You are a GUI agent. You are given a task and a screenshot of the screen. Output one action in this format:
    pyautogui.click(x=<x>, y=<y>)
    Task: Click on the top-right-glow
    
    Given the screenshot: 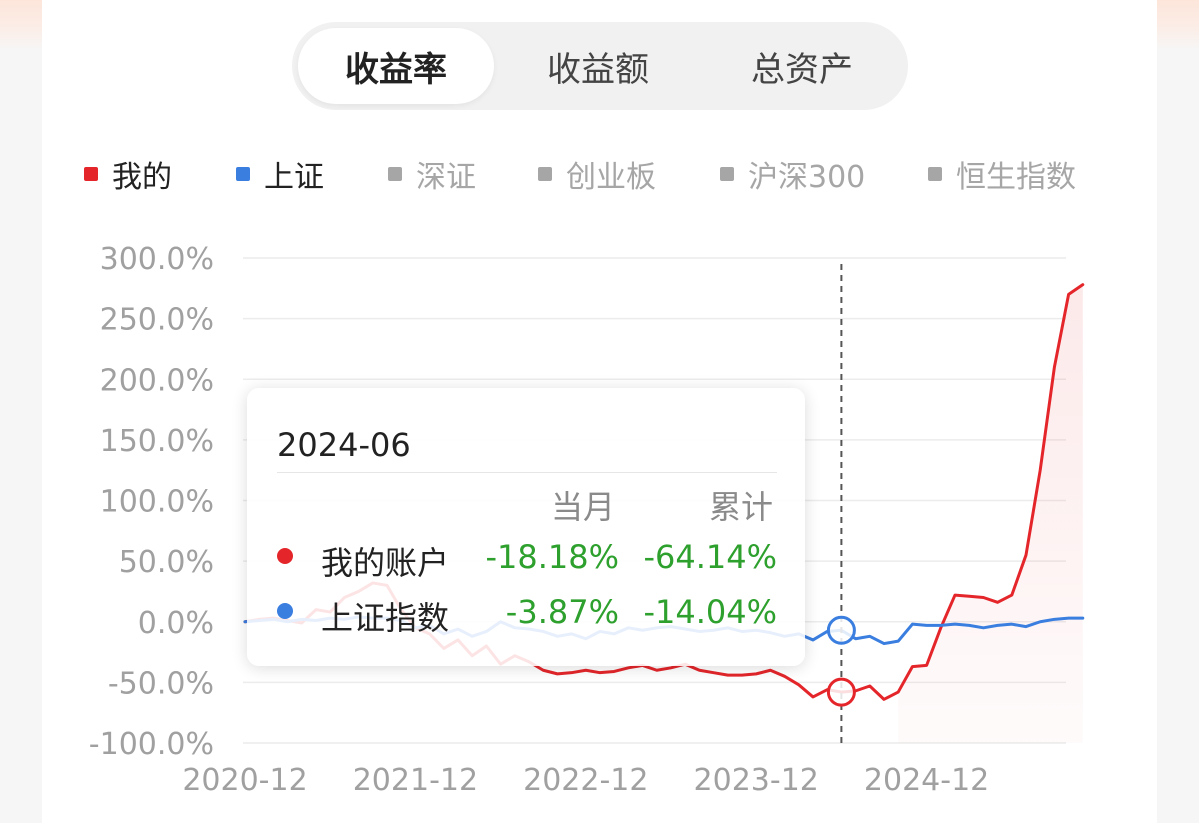 What is the action you would take?
    pyautogui.click(x=1178, y=25)
    